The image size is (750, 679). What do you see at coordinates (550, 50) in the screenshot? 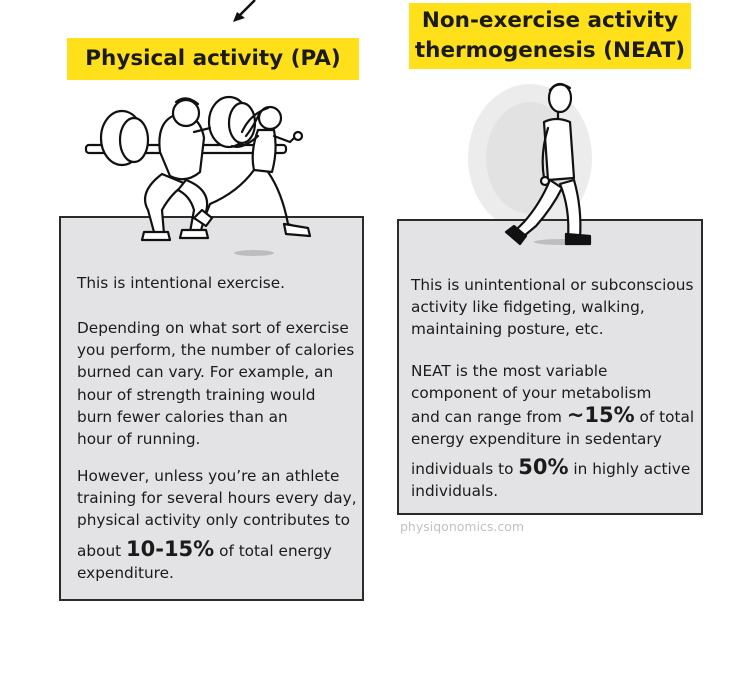
I see `neat-title-line-2: thermogenesis (NEAT)` at bounding box center [550, 50].